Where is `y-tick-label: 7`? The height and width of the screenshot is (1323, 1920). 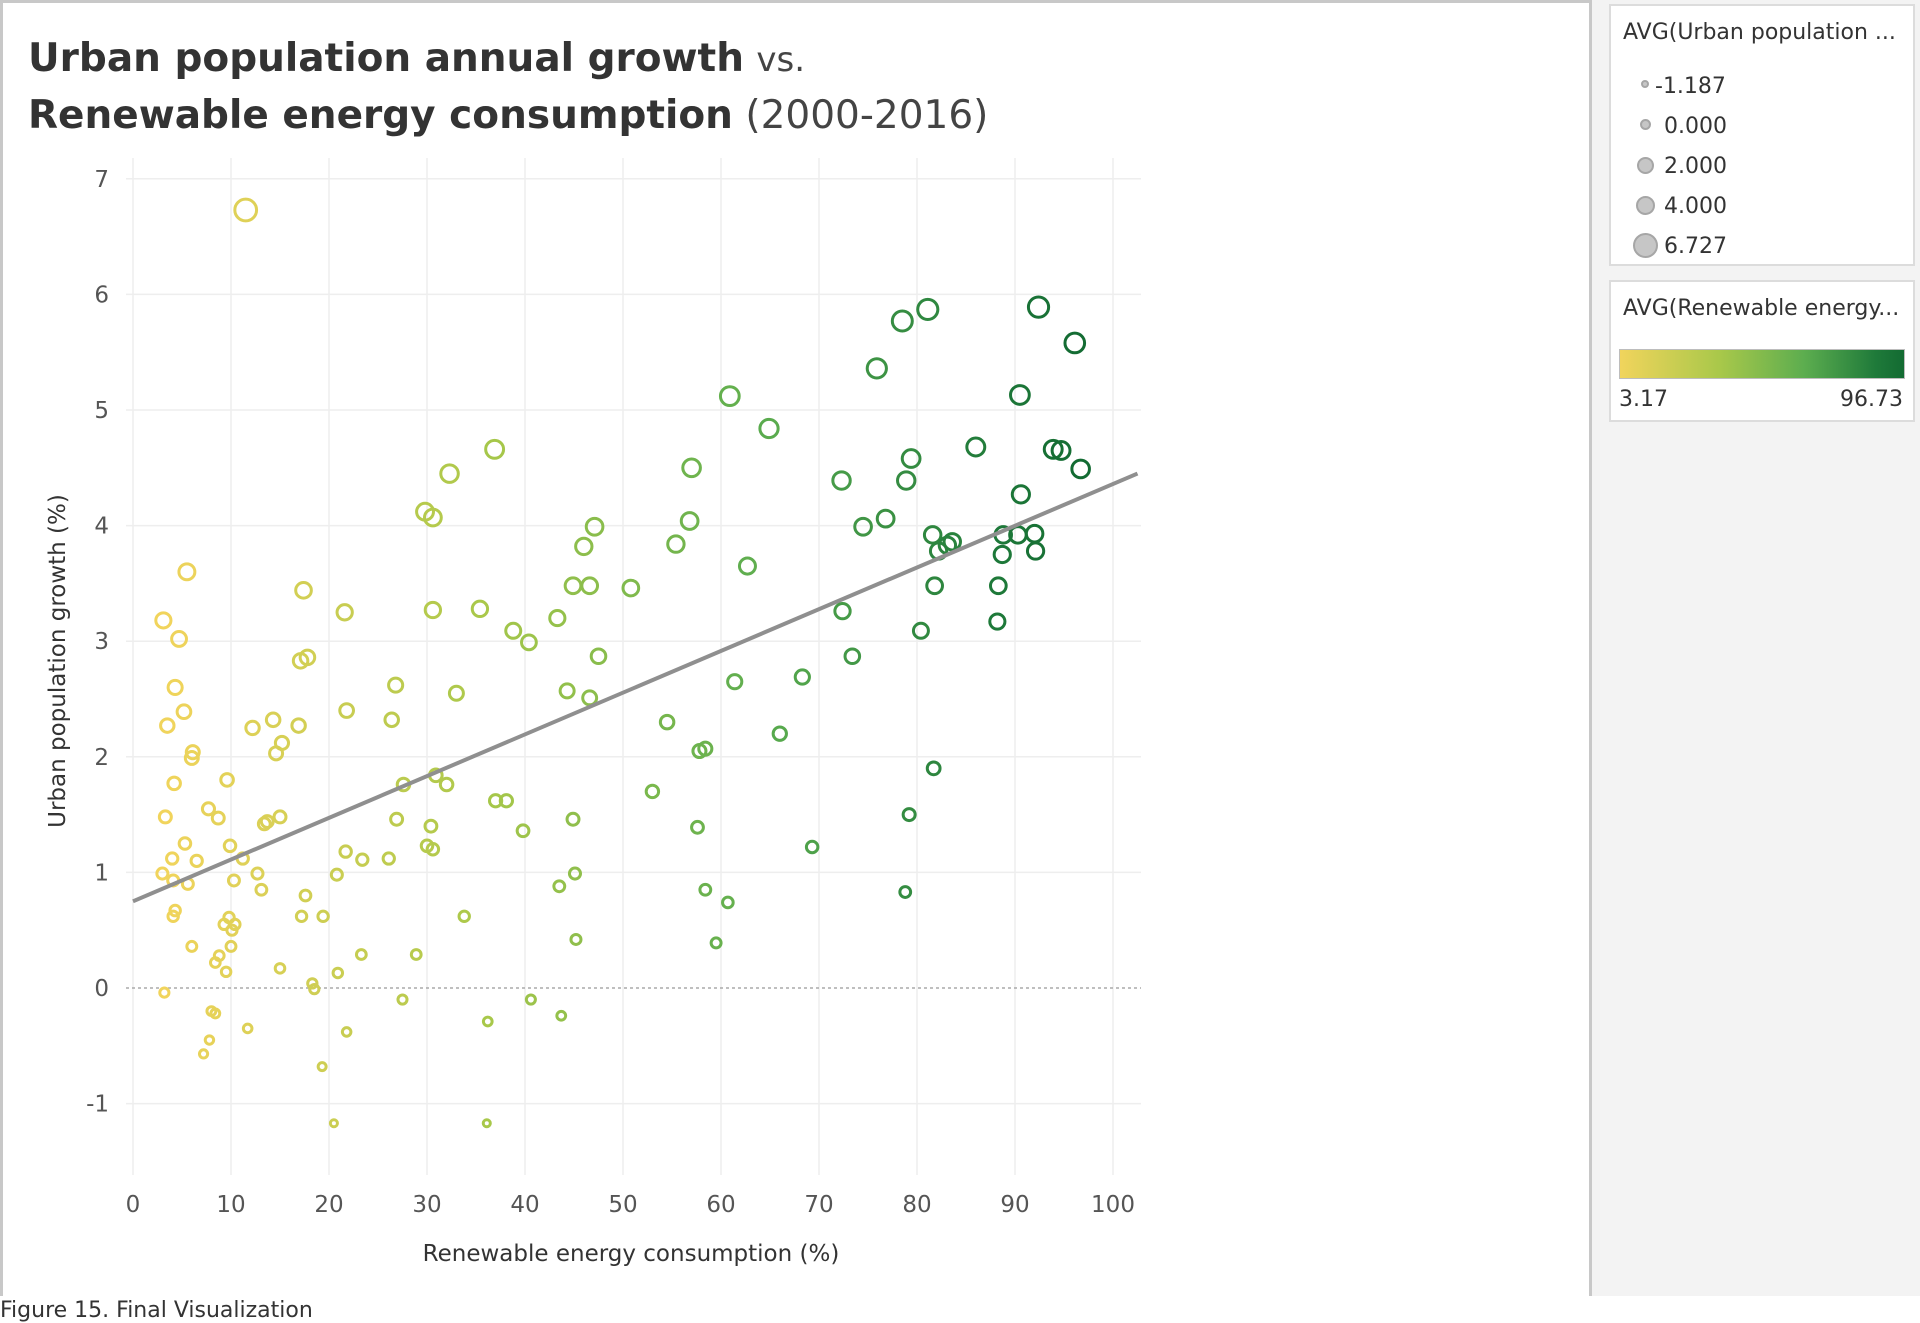 y-tick-label: 7 is located at coordinates (101, 180).